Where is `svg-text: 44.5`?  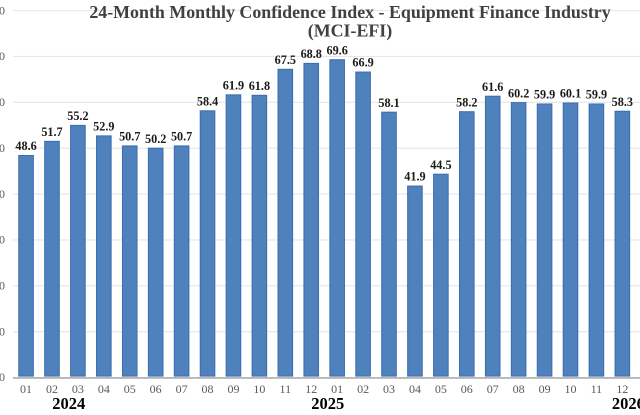
svg-text: 44.5 is located at coordinates (440, 165).